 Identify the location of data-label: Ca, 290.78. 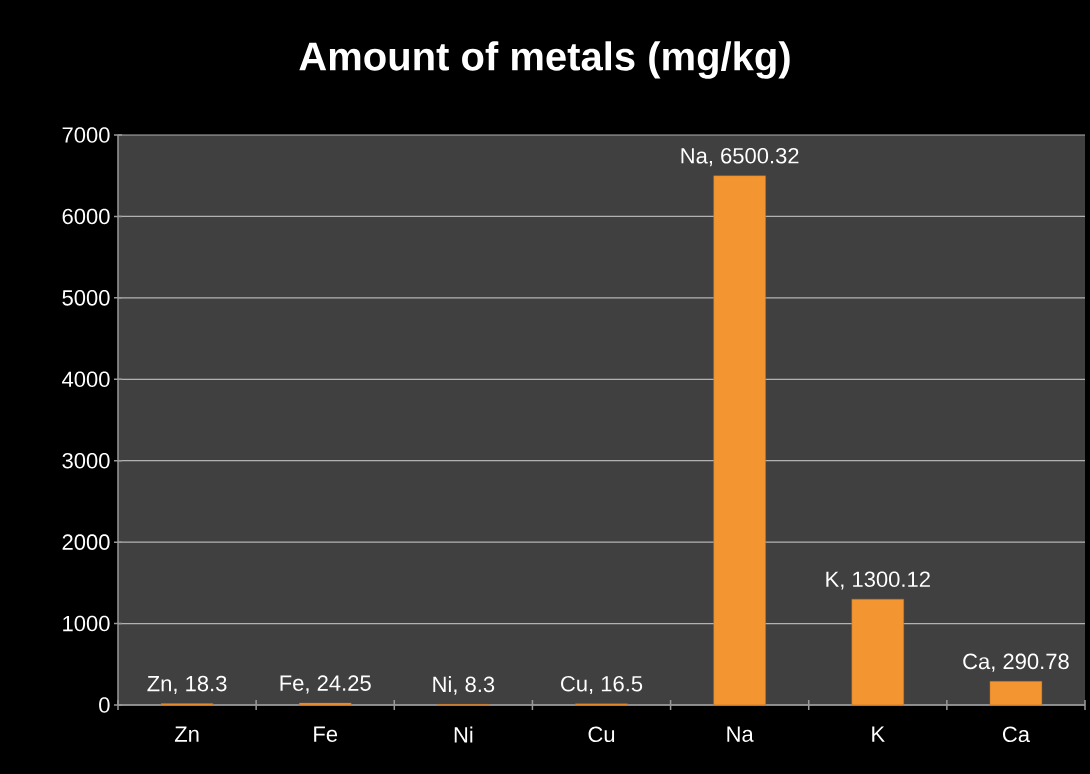
(1016, 662).